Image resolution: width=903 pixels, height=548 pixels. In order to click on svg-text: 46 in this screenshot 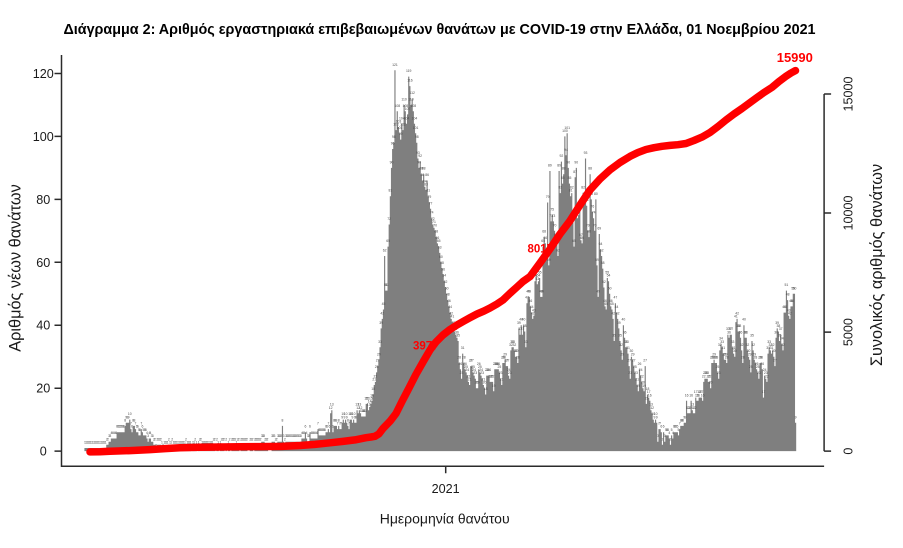, I will do `click(531, 301)`.